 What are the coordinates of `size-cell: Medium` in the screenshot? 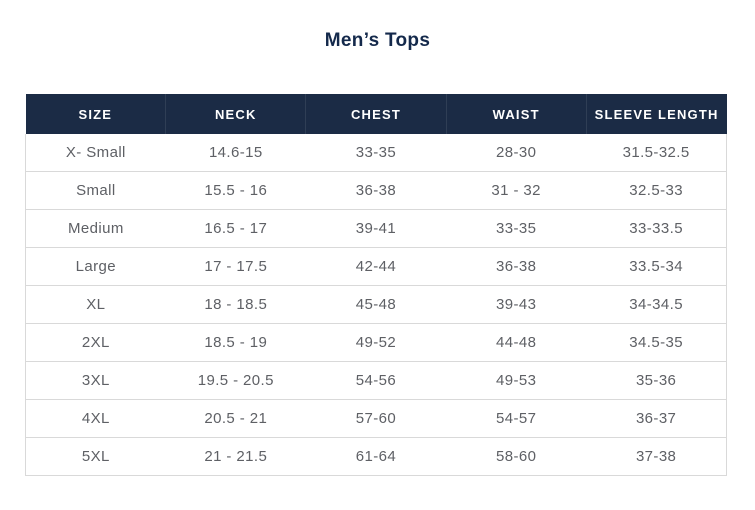 It's located at (95, 228).